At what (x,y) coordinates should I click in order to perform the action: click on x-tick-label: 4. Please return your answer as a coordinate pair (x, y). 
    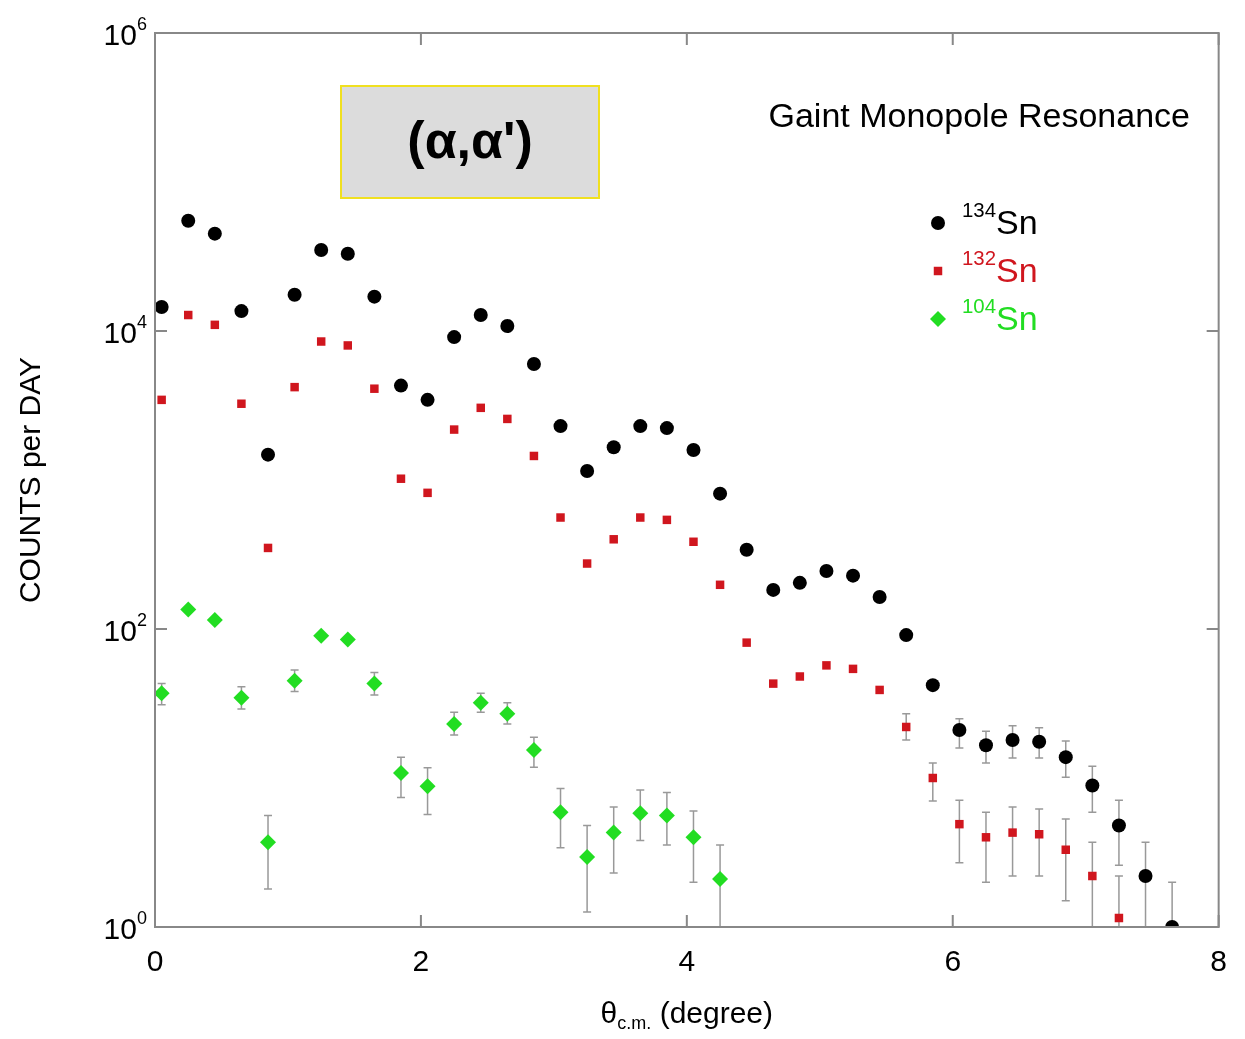
    Looking at the image, I should click on (687, 961).